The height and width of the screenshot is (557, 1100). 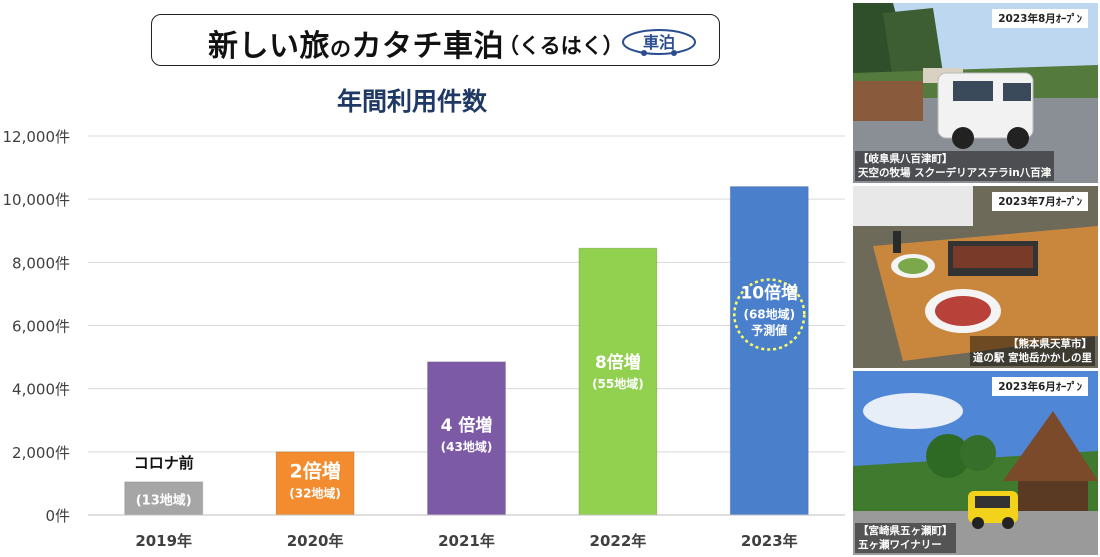 I want to click on photo-kumamoto-image, so click(x=975, y=277).